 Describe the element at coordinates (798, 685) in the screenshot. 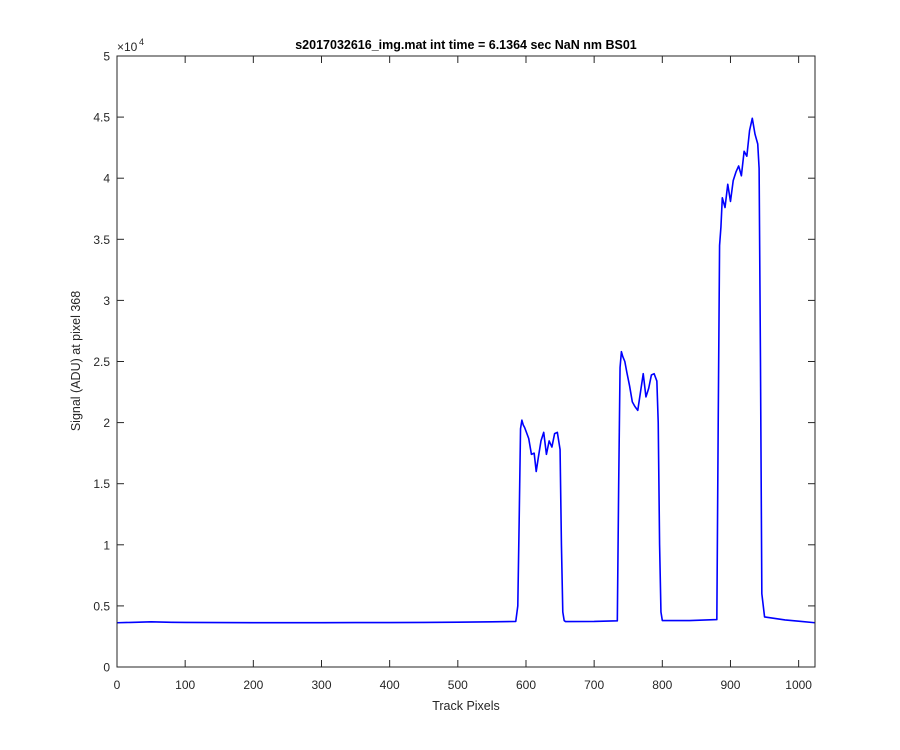

I see `x-tick-label: 1000` at that location.